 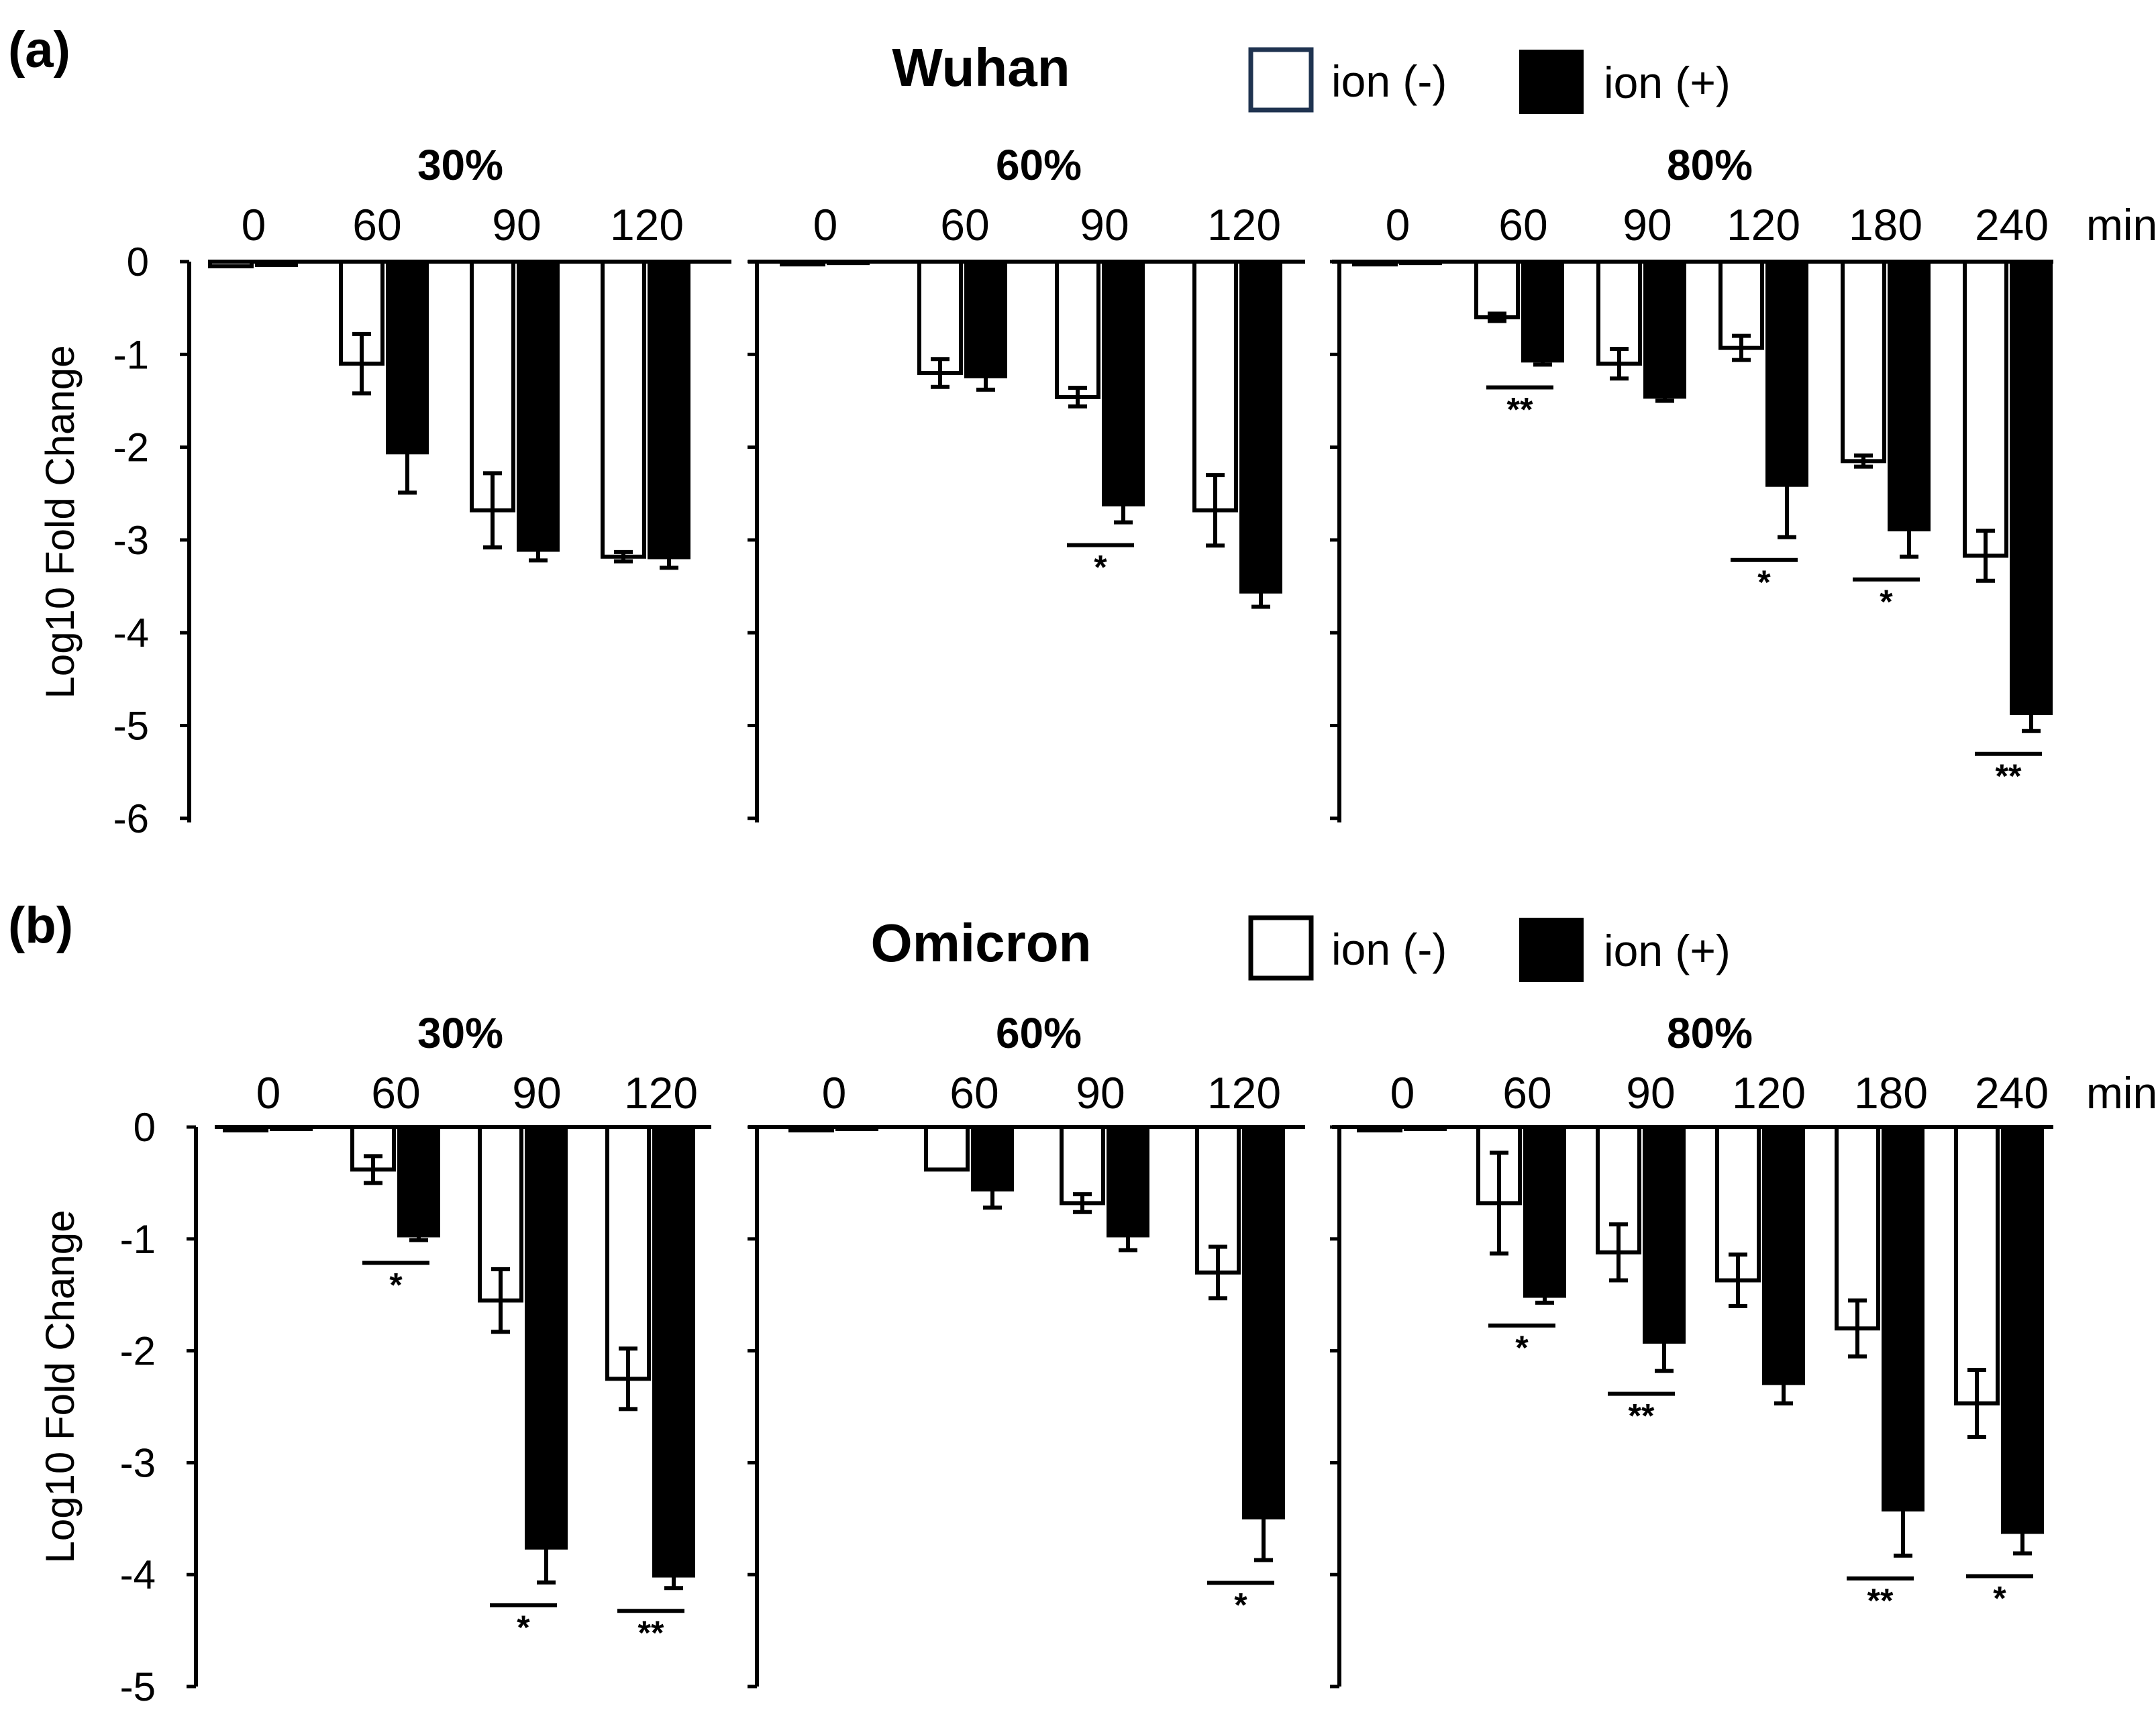 I want to click on bar-ion-pos-240min, so click(x=2031, y=488).